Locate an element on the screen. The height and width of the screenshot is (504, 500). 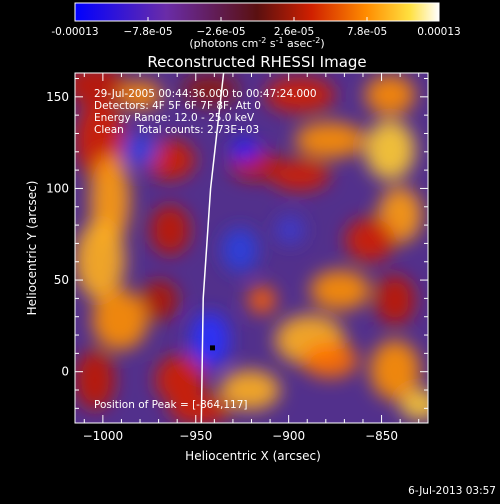
y-tick-label: 0 is located at coordinates (65, 372).